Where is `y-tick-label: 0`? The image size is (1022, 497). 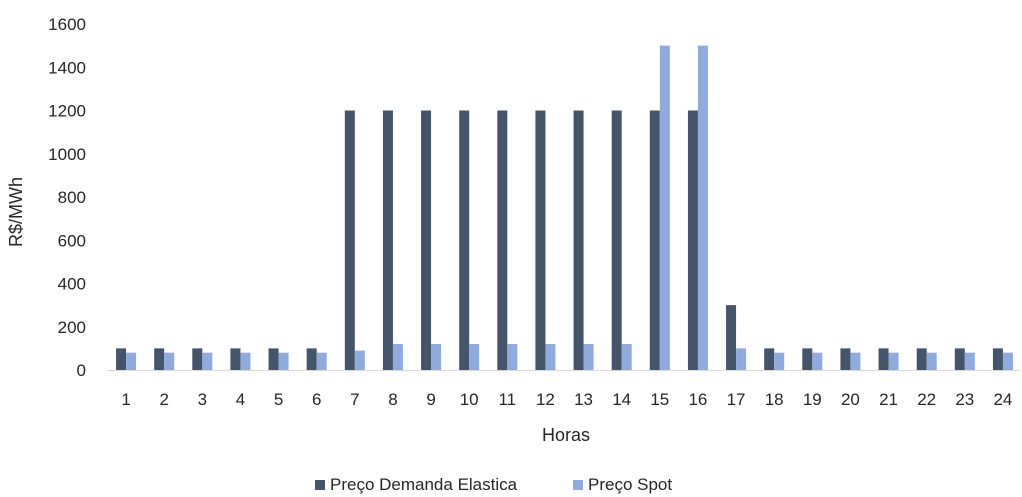 y-tick-label: 0 is located at coordinates (81, 370).